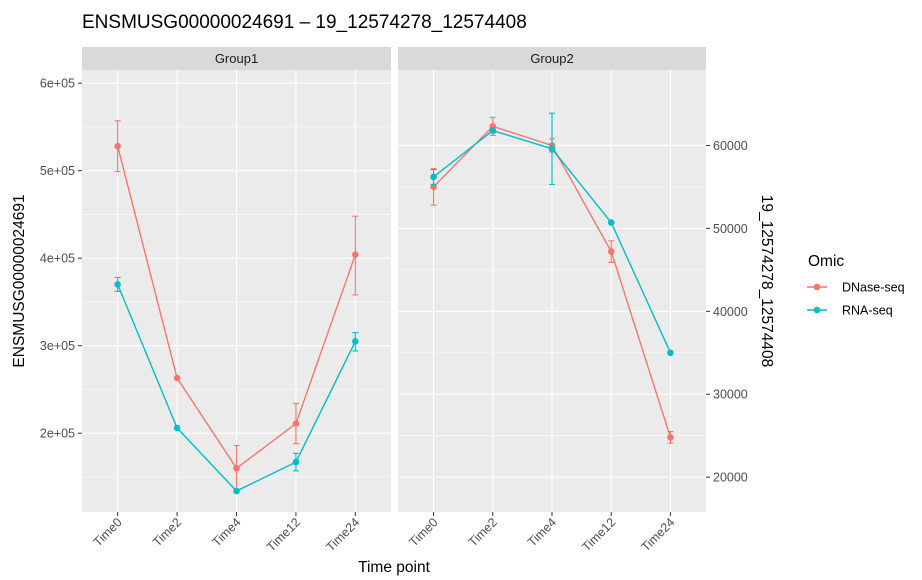 This screenshot has width=922, height=580. Describe the element at coordinates (730, 395) in the screenshot. I see `right-y-tick-label: 30000` at that location.